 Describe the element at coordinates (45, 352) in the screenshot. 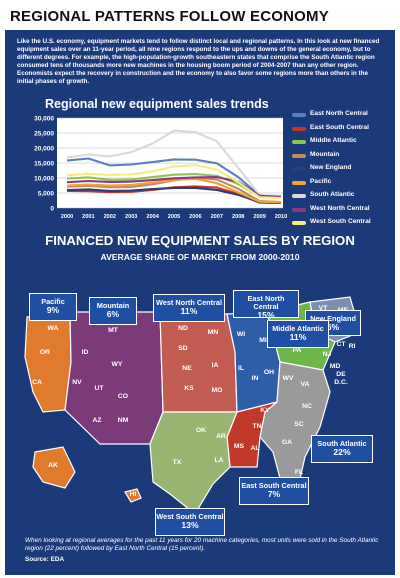

I see `state-label: OR` at that location.